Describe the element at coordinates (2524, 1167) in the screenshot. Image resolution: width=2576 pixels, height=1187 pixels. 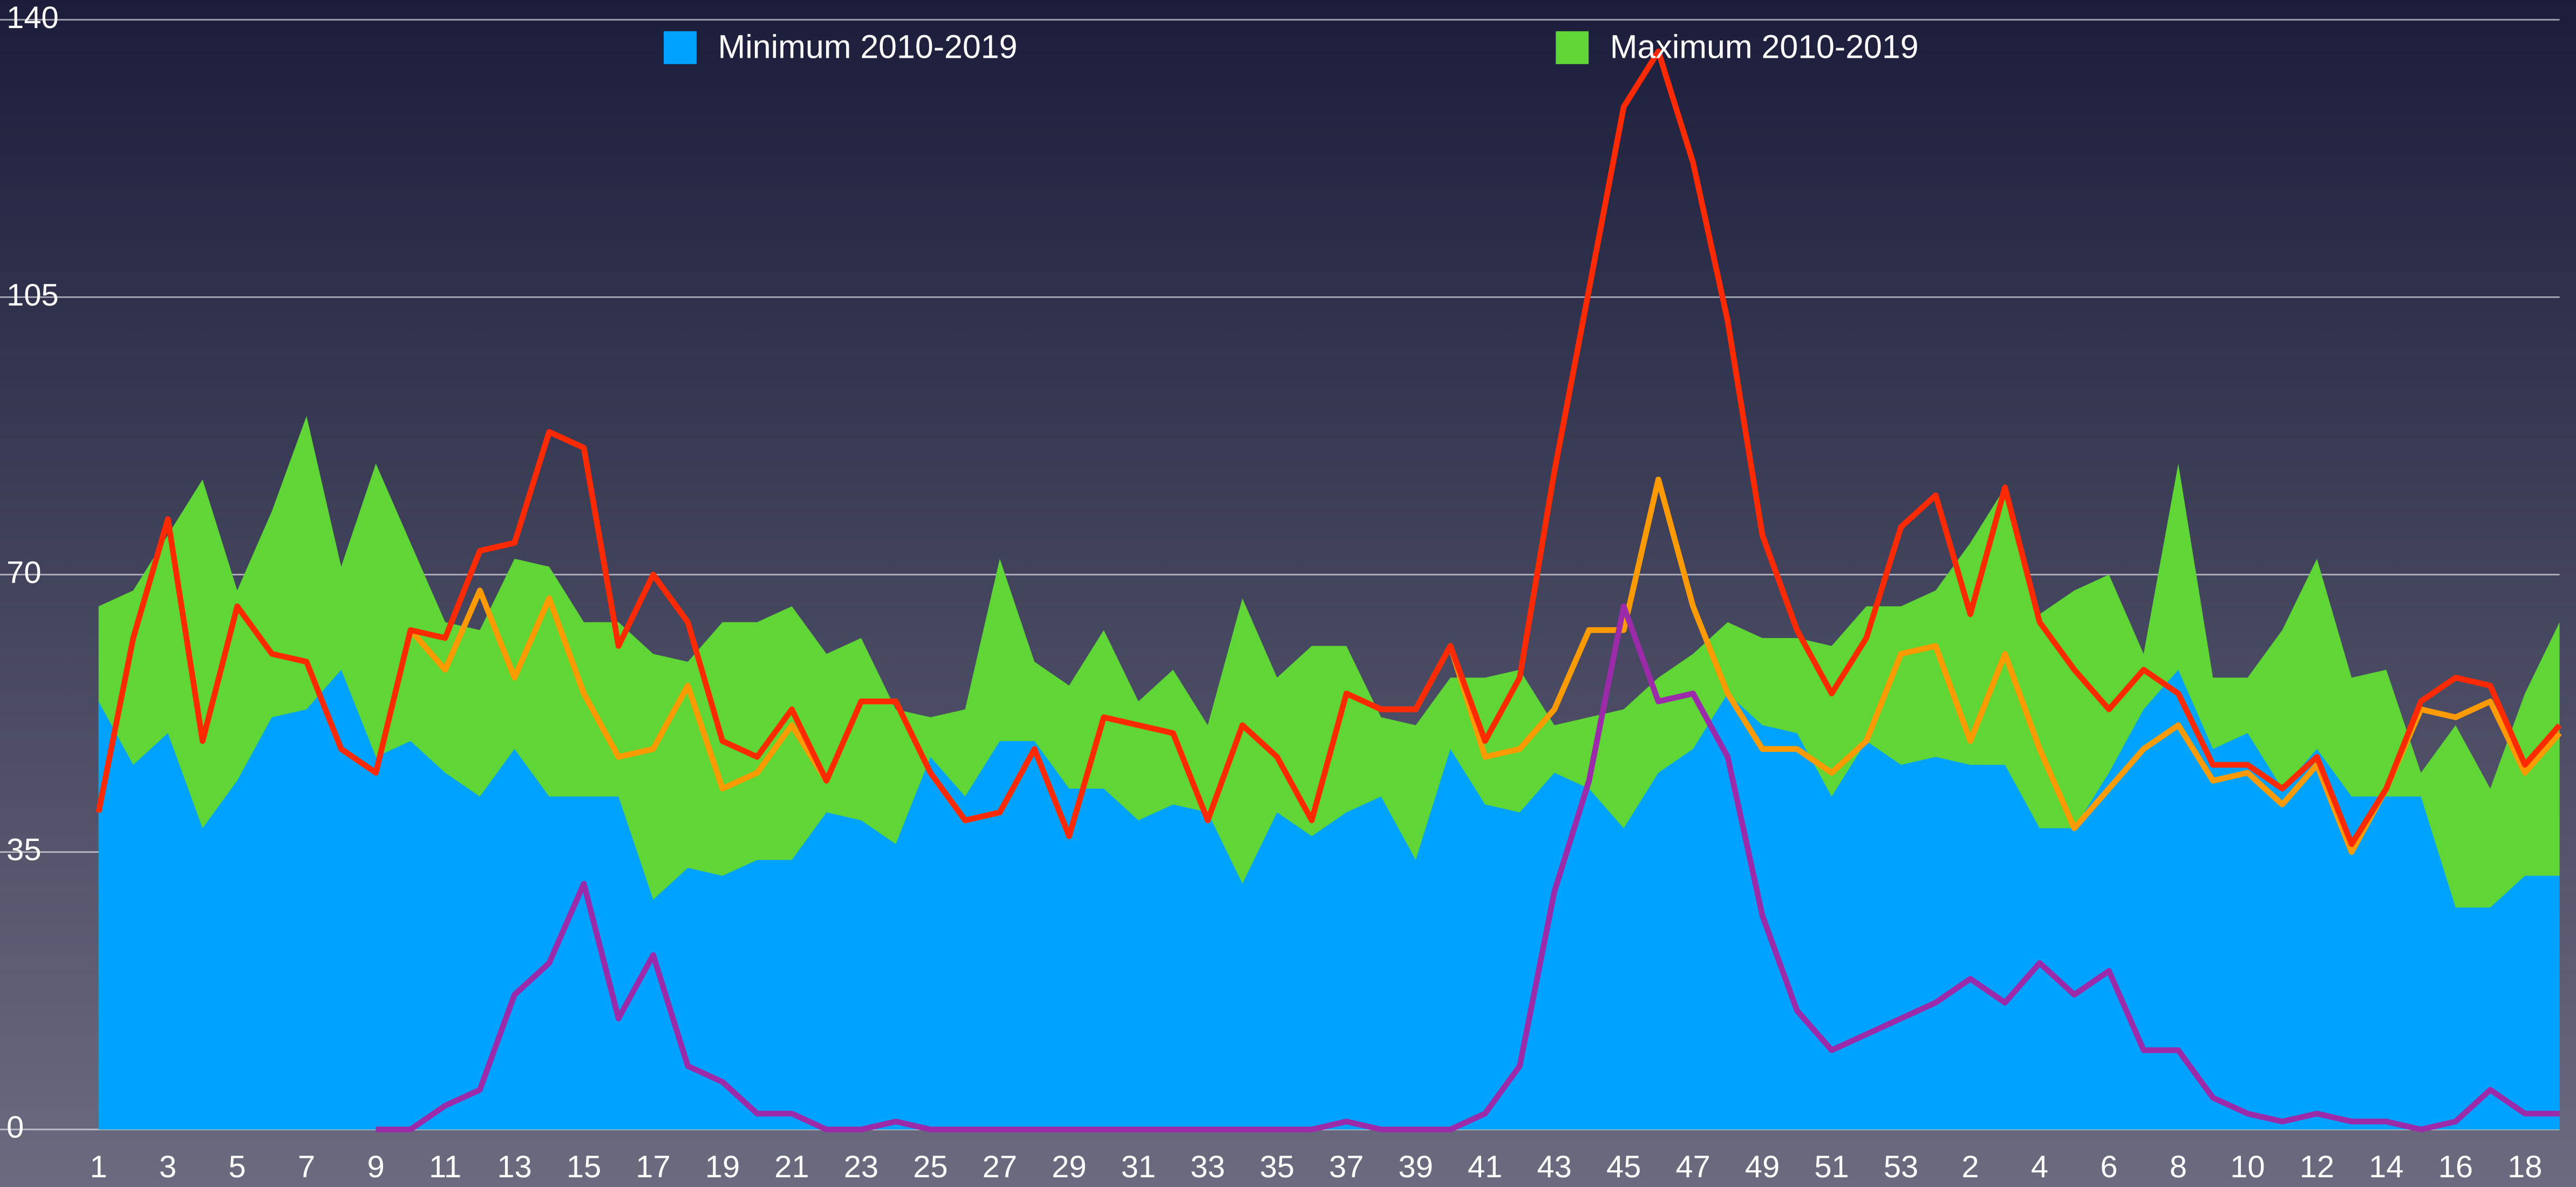
I see `x-tick-label: 18` at that location.